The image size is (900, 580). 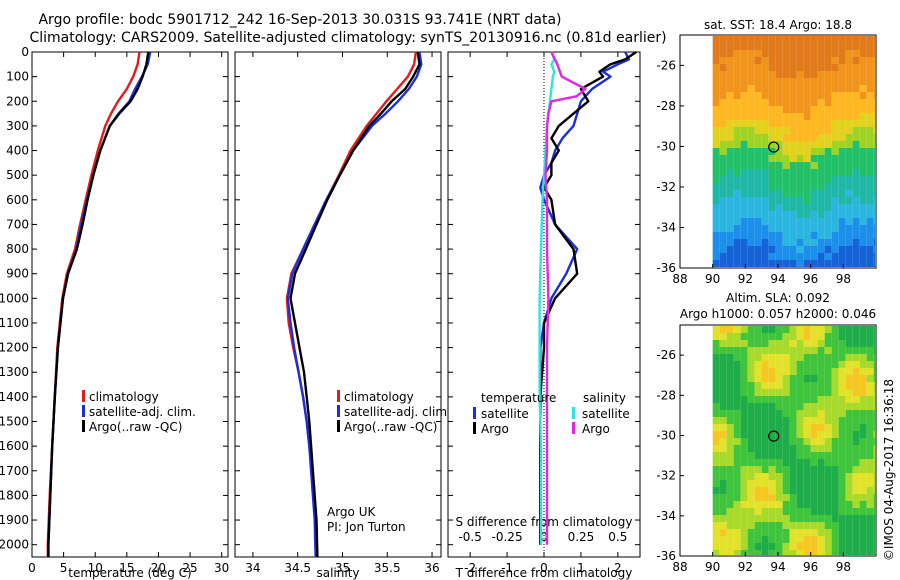 What do you see at coordinates (666, 395) in the screenshot?
I see `map-y-tick-label: -28` at bounding box center [666, 395].